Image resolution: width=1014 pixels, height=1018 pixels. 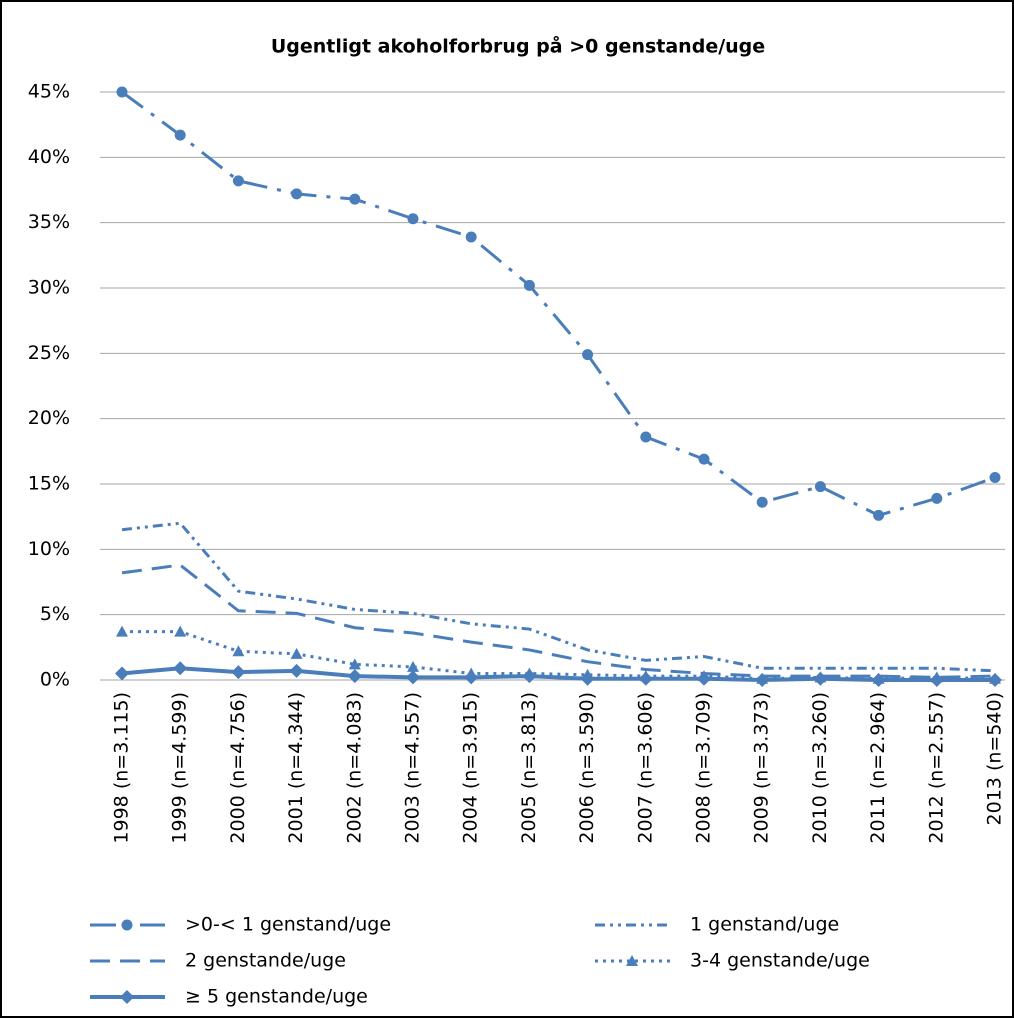 What do you see at coordinates (288, 925) in the screenshot?
I see `legend-label: >0-< 1 genstand/uge` at bounding box center [288, 925].